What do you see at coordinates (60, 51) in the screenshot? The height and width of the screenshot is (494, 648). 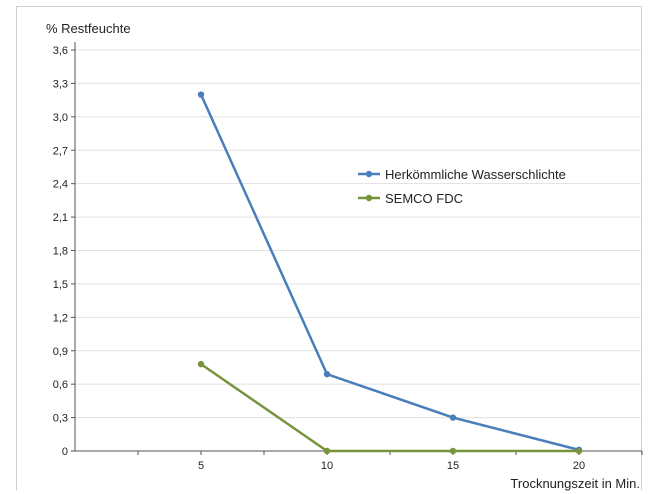 I see `y-tick-label: 3,6` at bounding box center [60, 51].